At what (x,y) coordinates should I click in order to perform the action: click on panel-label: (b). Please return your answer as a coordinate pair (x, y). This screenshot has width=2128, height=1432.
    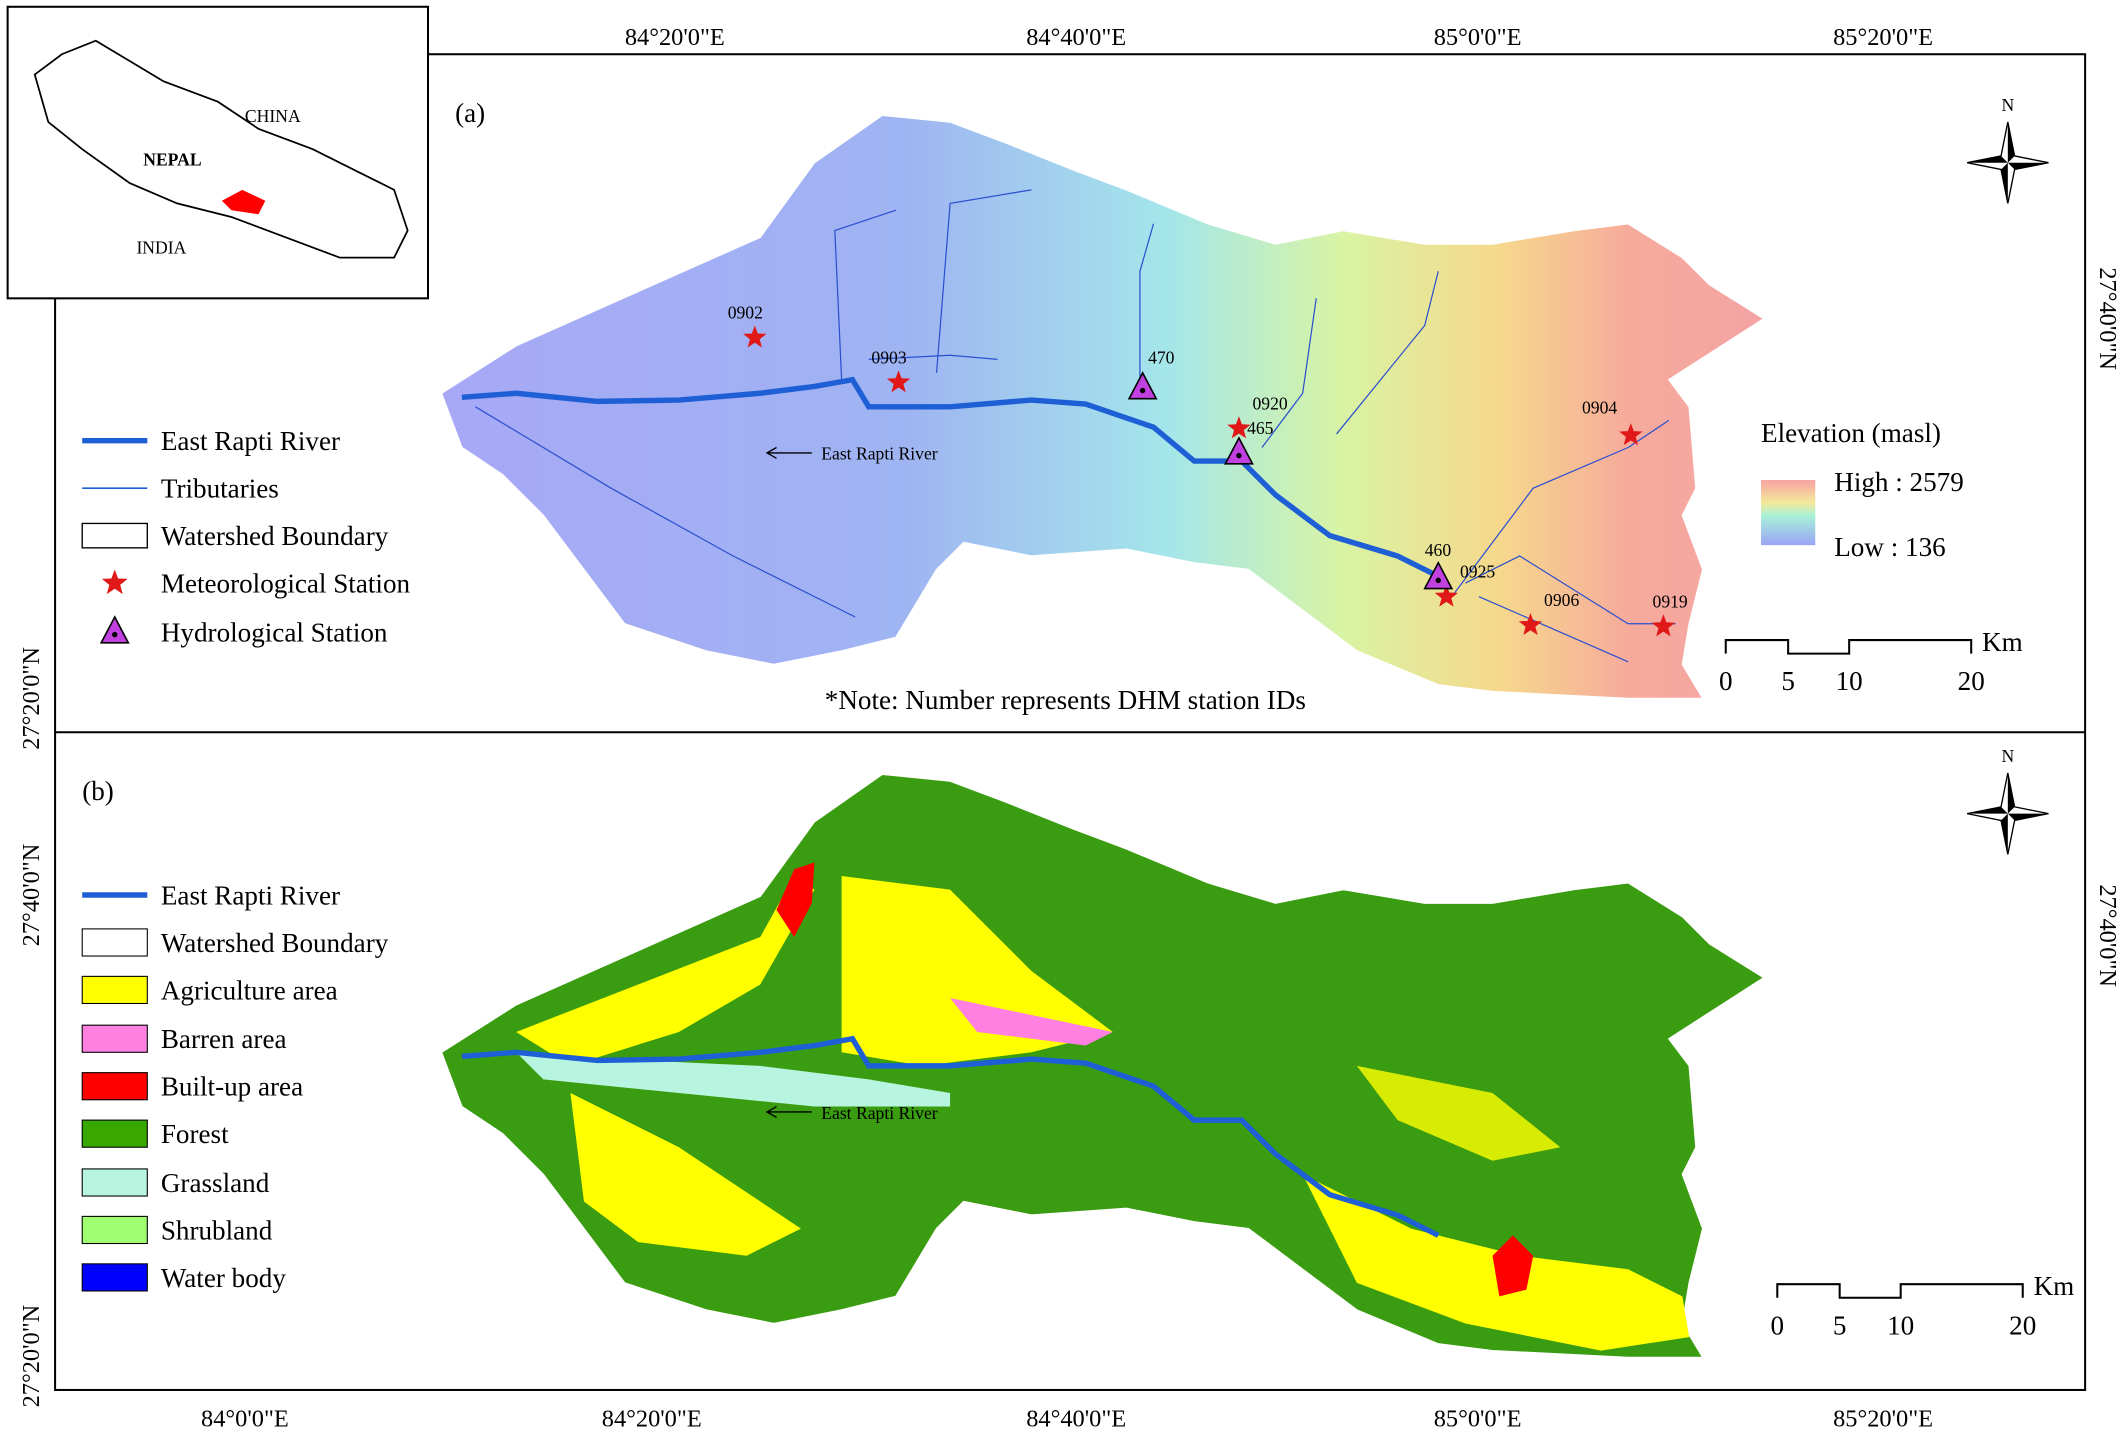
    Looking at the image, I should click on (98, 791).